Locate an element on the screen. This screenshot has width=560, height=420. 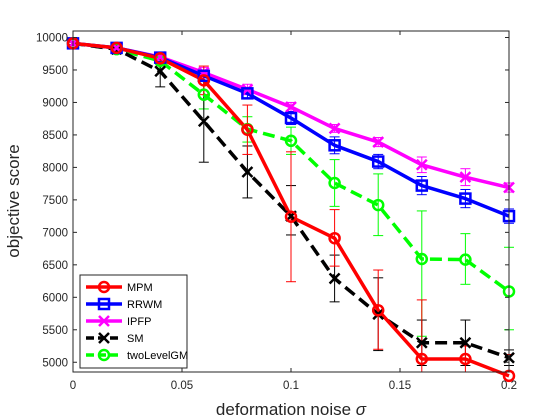
x-tick-label: 0.2 is located at coordinates (509, 386).